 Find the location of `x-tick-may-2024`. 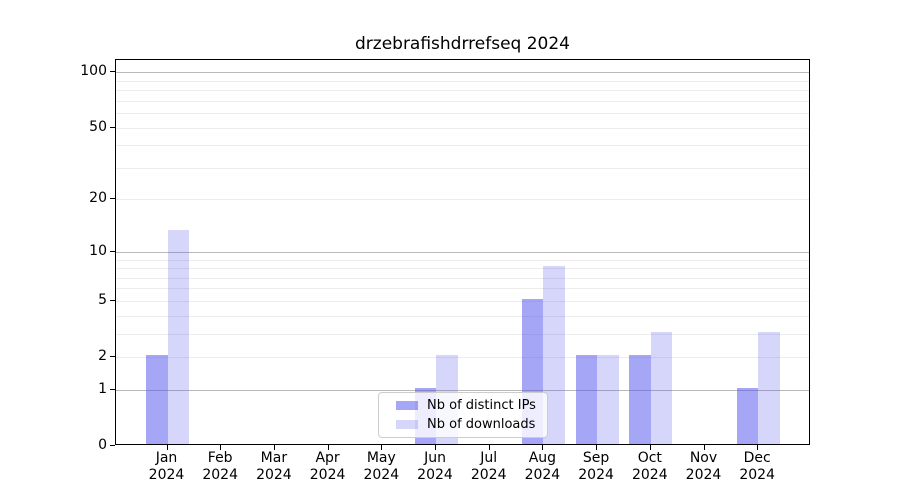

x-tick-may-2024 is located at coordinates (382, 447).